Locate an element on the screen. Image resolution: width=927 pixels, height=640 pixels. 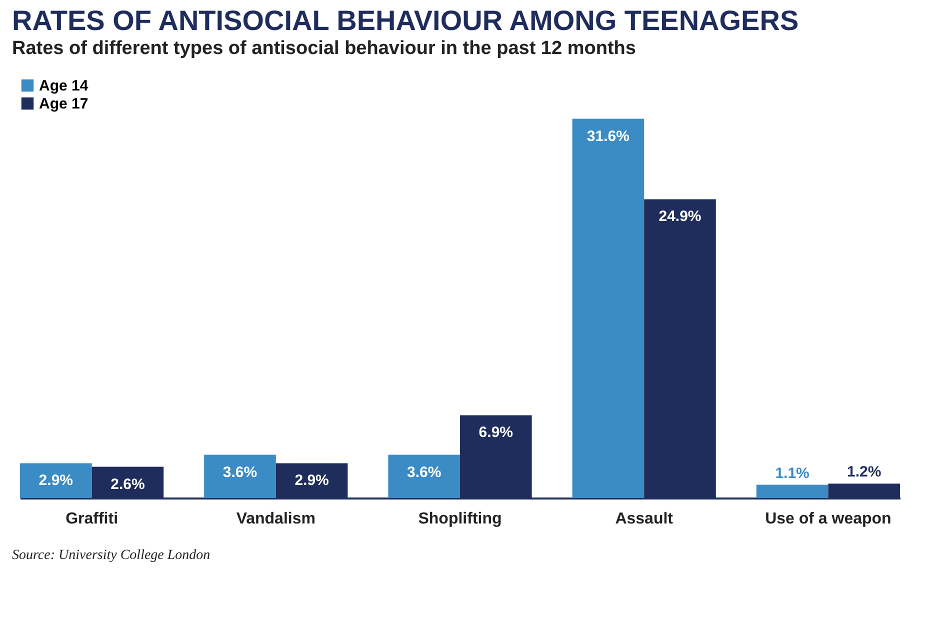
data-label: 1.1% is located at coordinates (792, 473).